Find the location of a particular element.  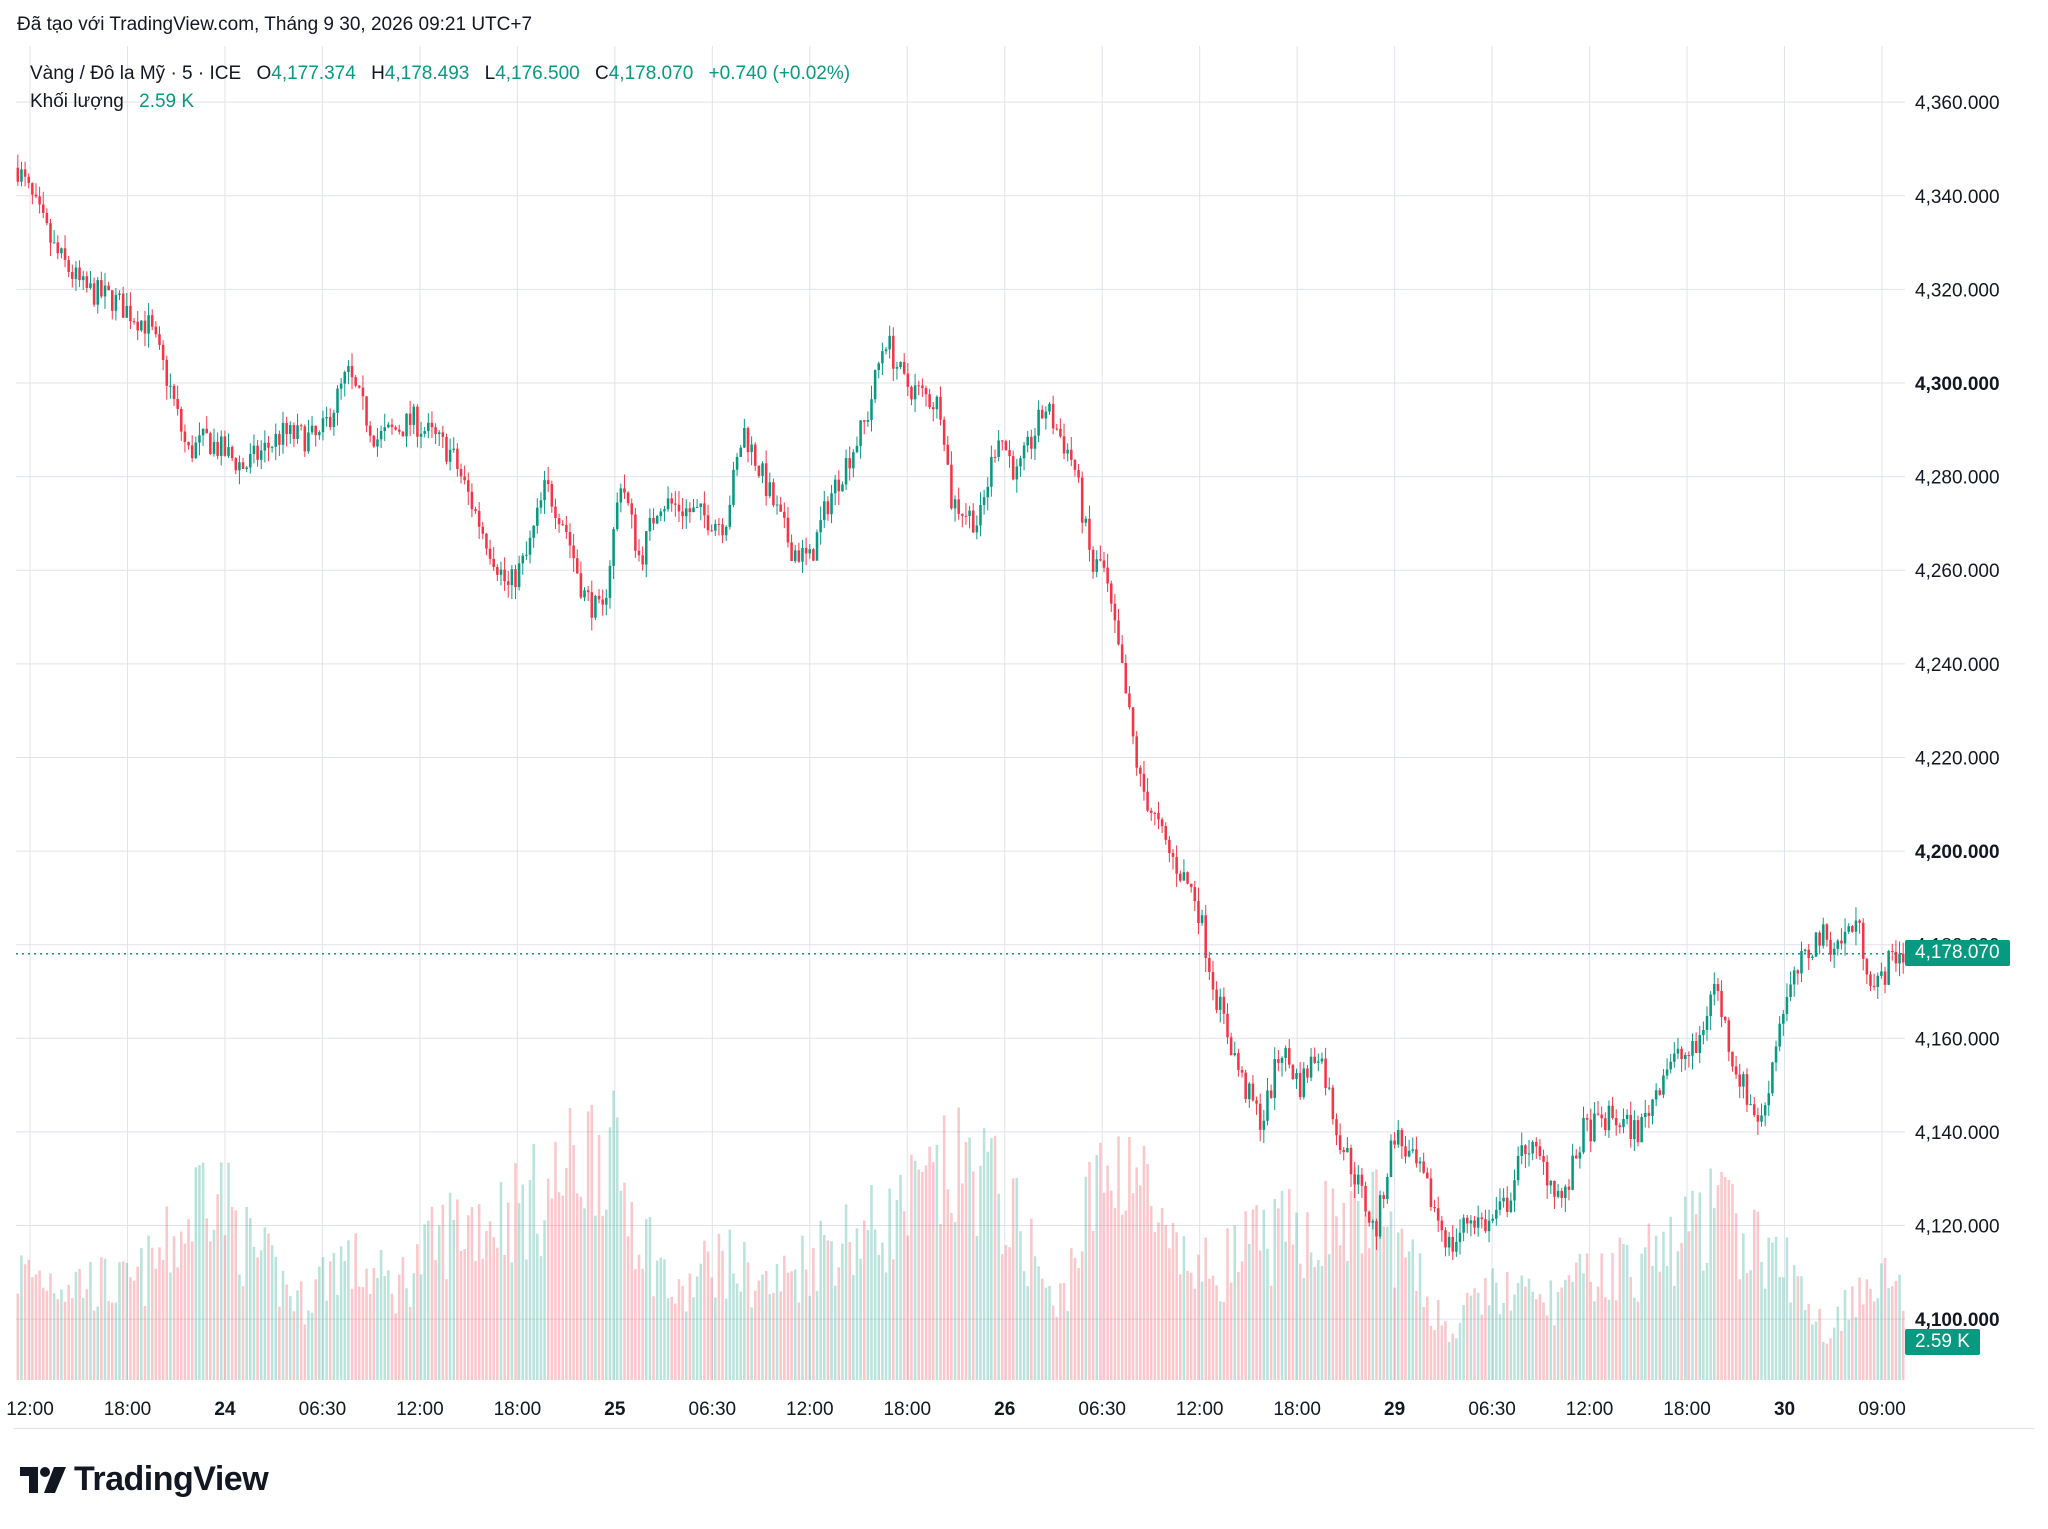

time-tick-label: 06:30 is located at coordinates (1492, 1409).